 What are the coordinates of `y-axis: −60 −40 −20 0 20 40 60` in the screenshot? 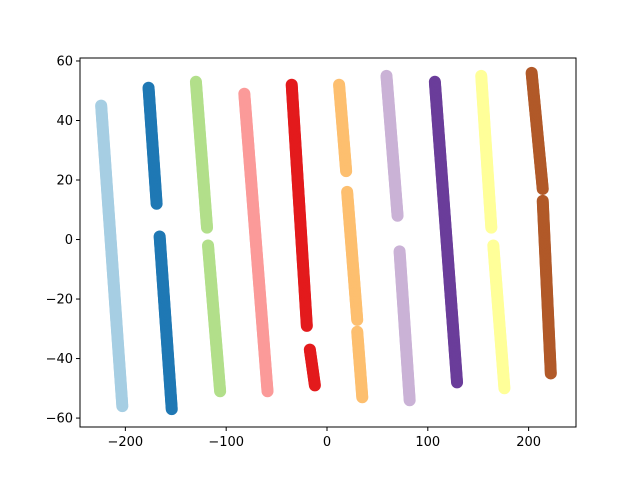 It's located at (63, 240).